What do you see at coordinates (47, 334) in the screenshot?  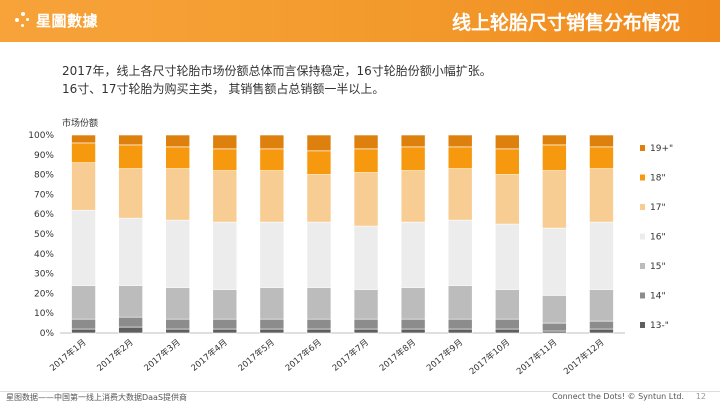 I see `y-tick-label: 0%` at bounding box center [47, 334].